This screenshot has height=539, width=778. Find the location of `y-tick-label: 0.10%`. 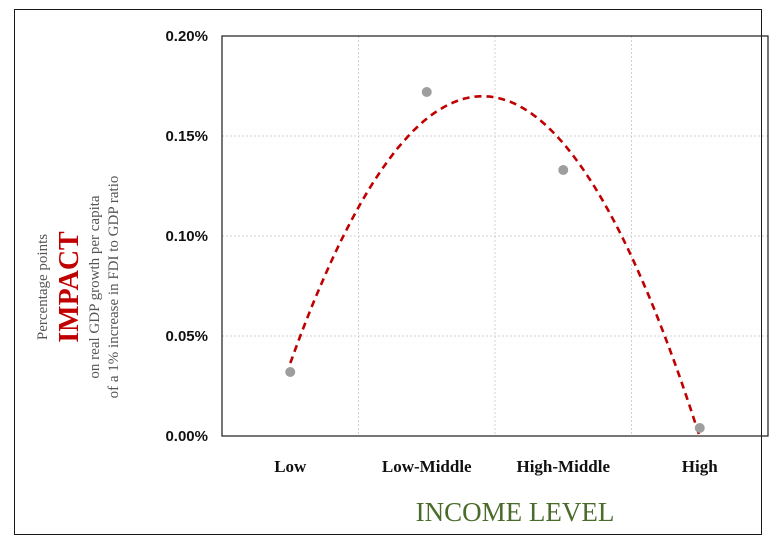

y-tick-label: 0.10% is located at coordinates (186, 236).